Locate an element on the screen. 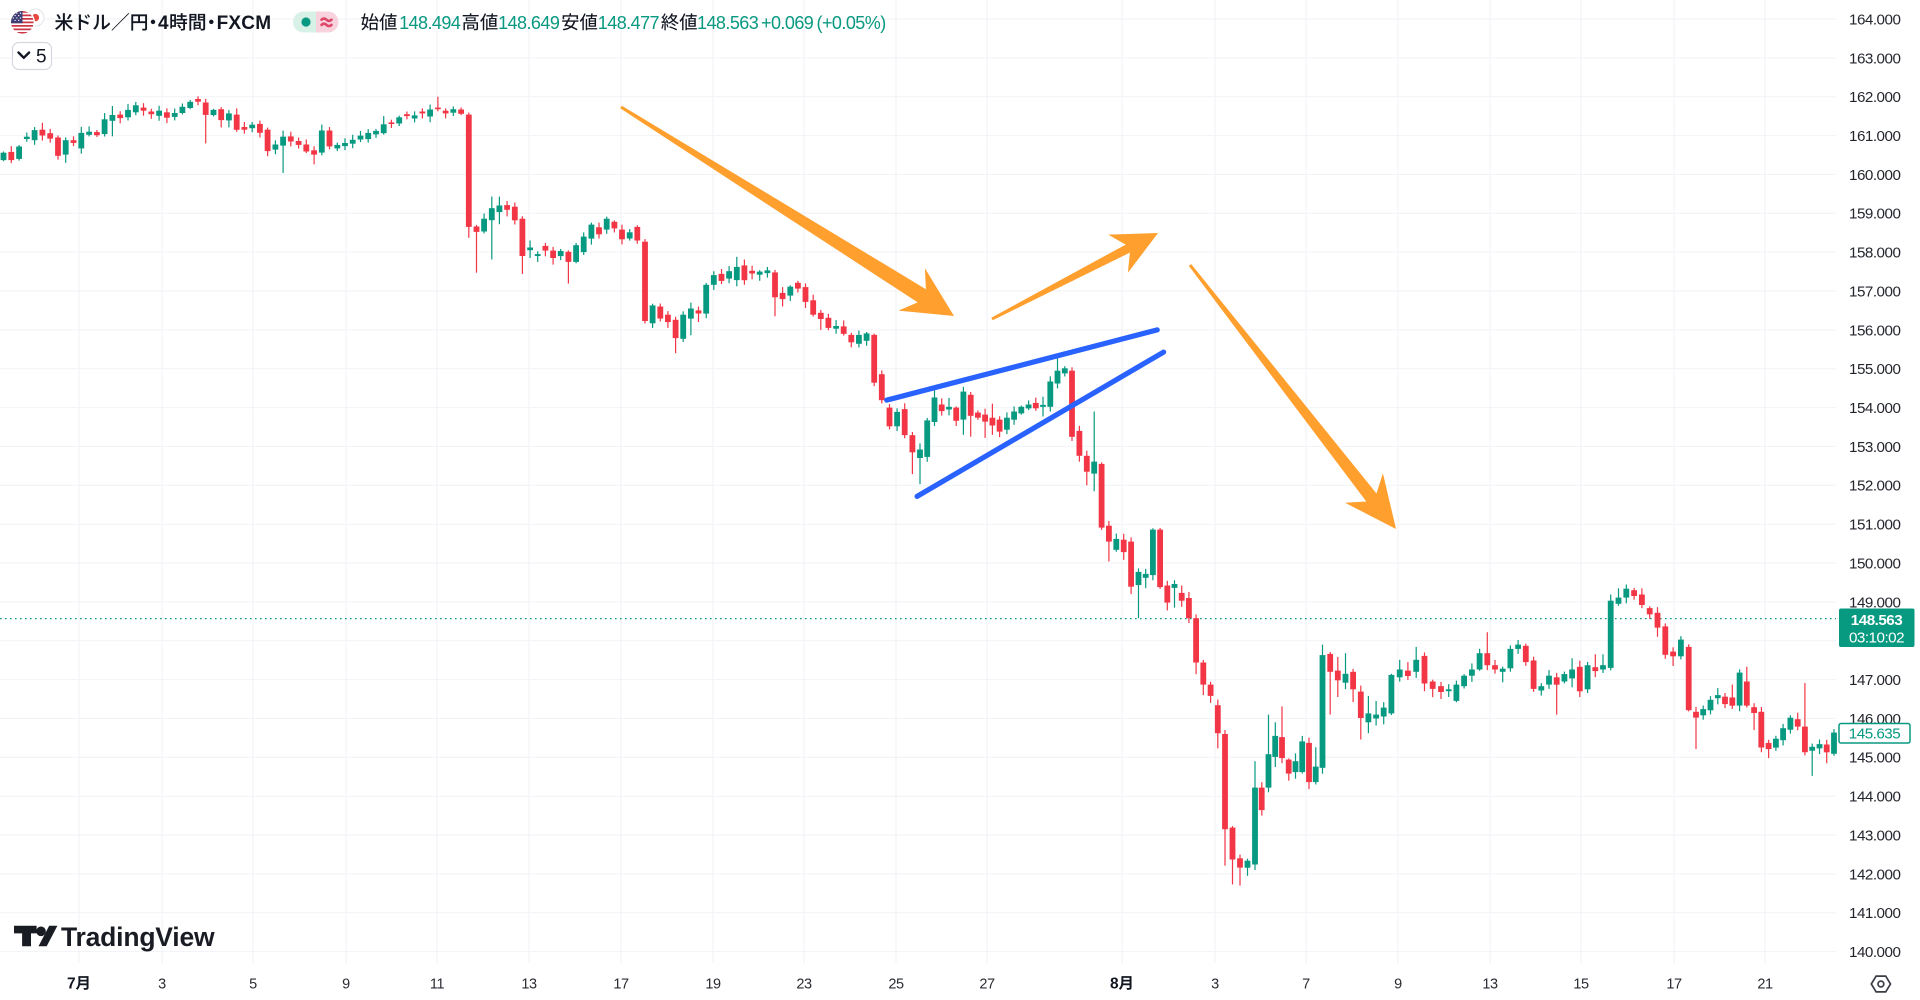 The image size is (1920, 1000). svg-text: 140.000 is located at coordinates (1874, 952).